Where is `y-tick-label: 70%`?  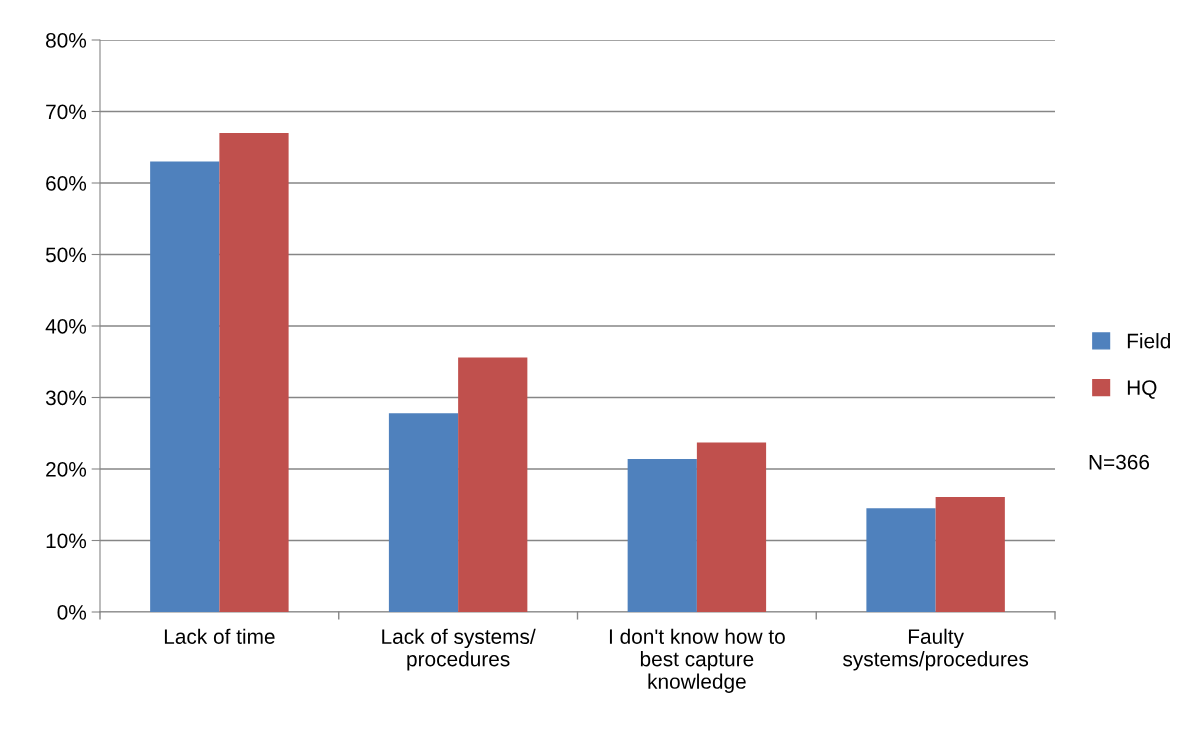 y-tick-label: 70% is located at coordinates (66, 112).